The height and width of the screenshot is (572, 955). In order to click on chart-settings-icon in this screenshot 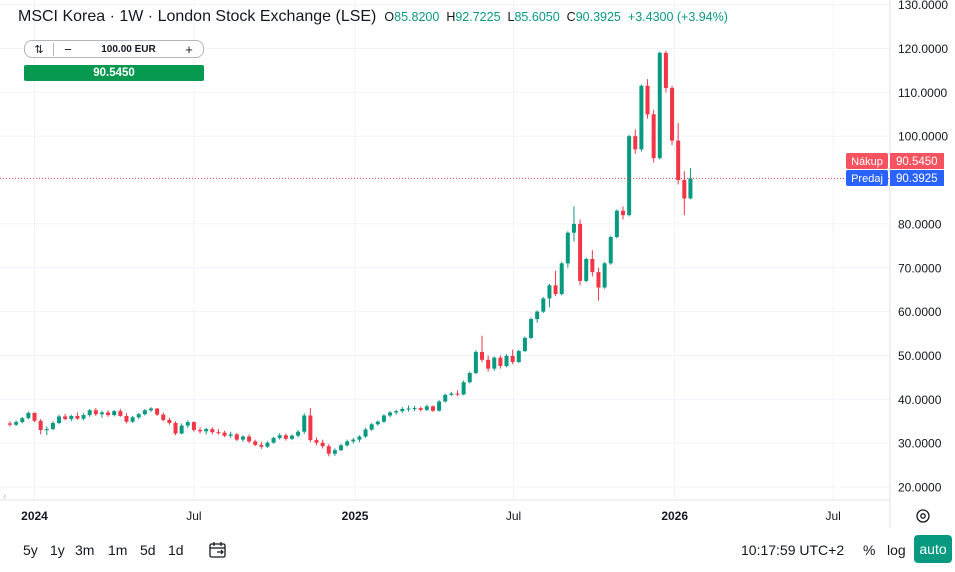, I will do `click(923, 516)`.